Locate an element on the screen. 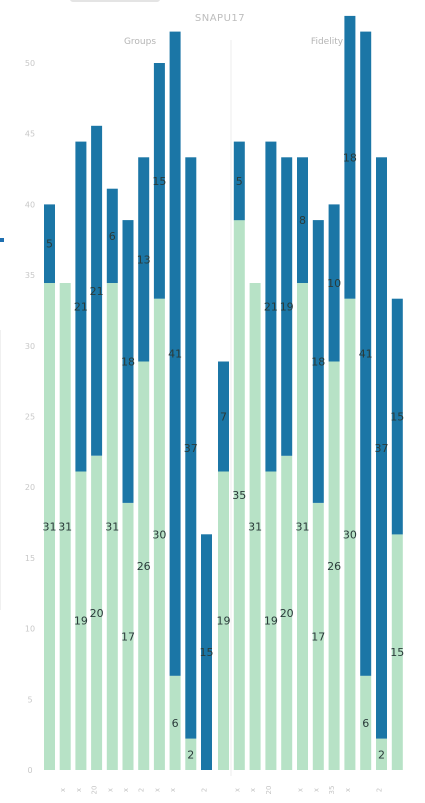 The image size is (425, 803). data-label: 35 is located at coordinates (239, 495).